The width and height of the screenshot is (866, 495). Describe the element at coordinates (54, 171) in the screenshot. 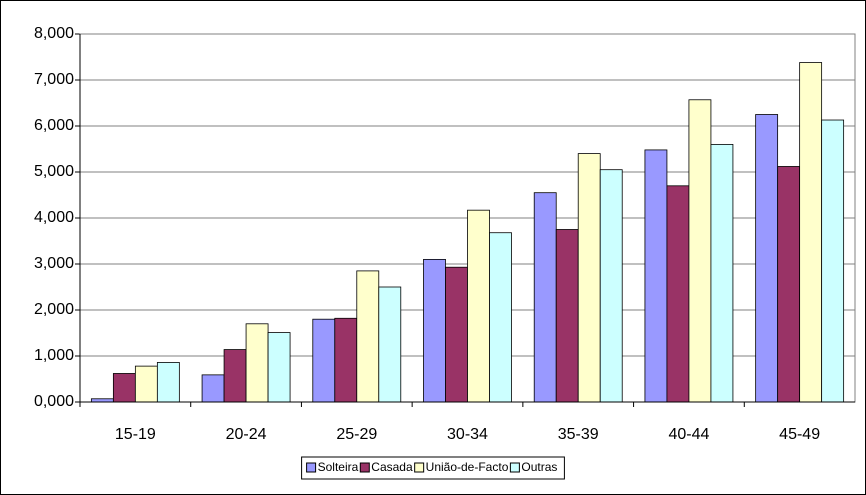

I see `y-tick-label: 5,000` at that location.